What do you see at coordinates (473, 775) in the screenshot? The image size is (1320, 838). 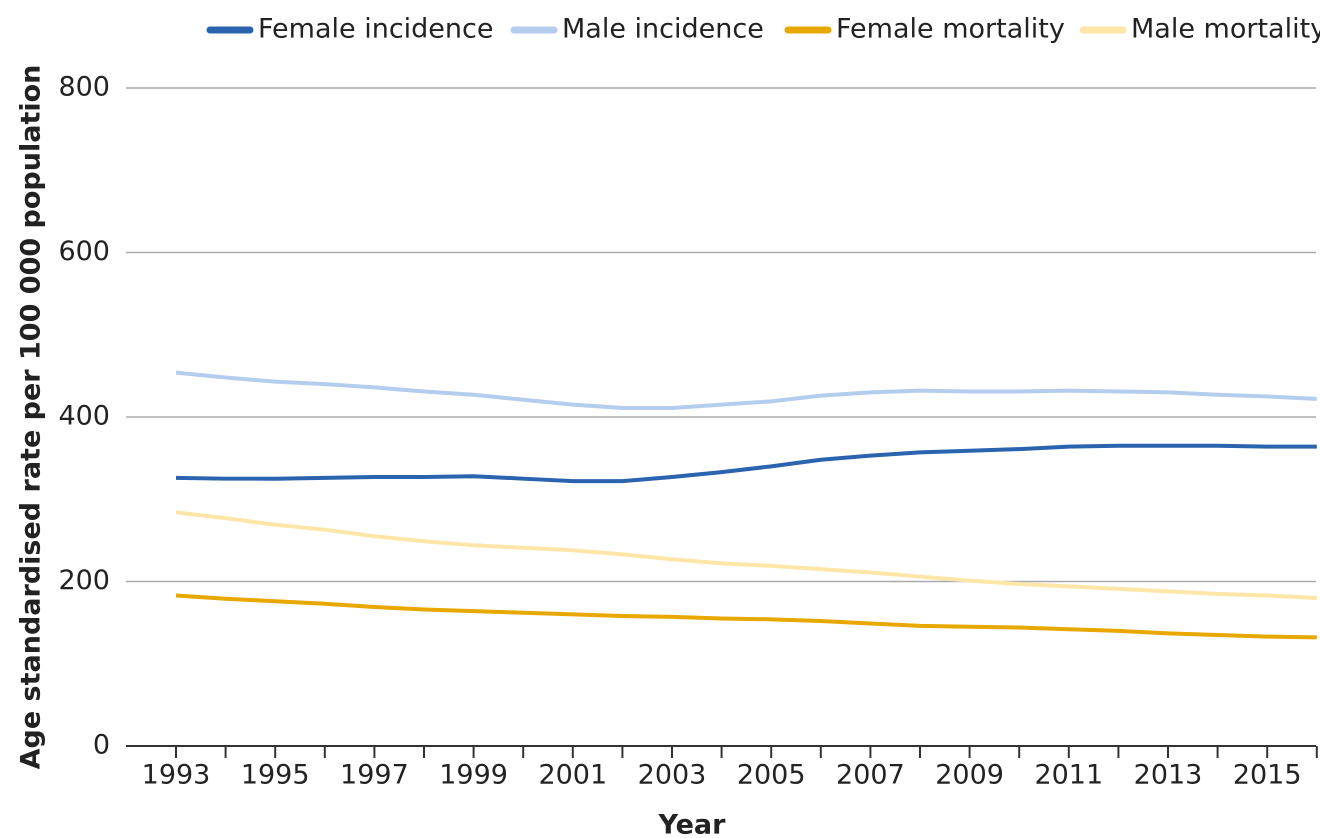 I see `x-tick-label: 1999` at bounding box center [473, 775].